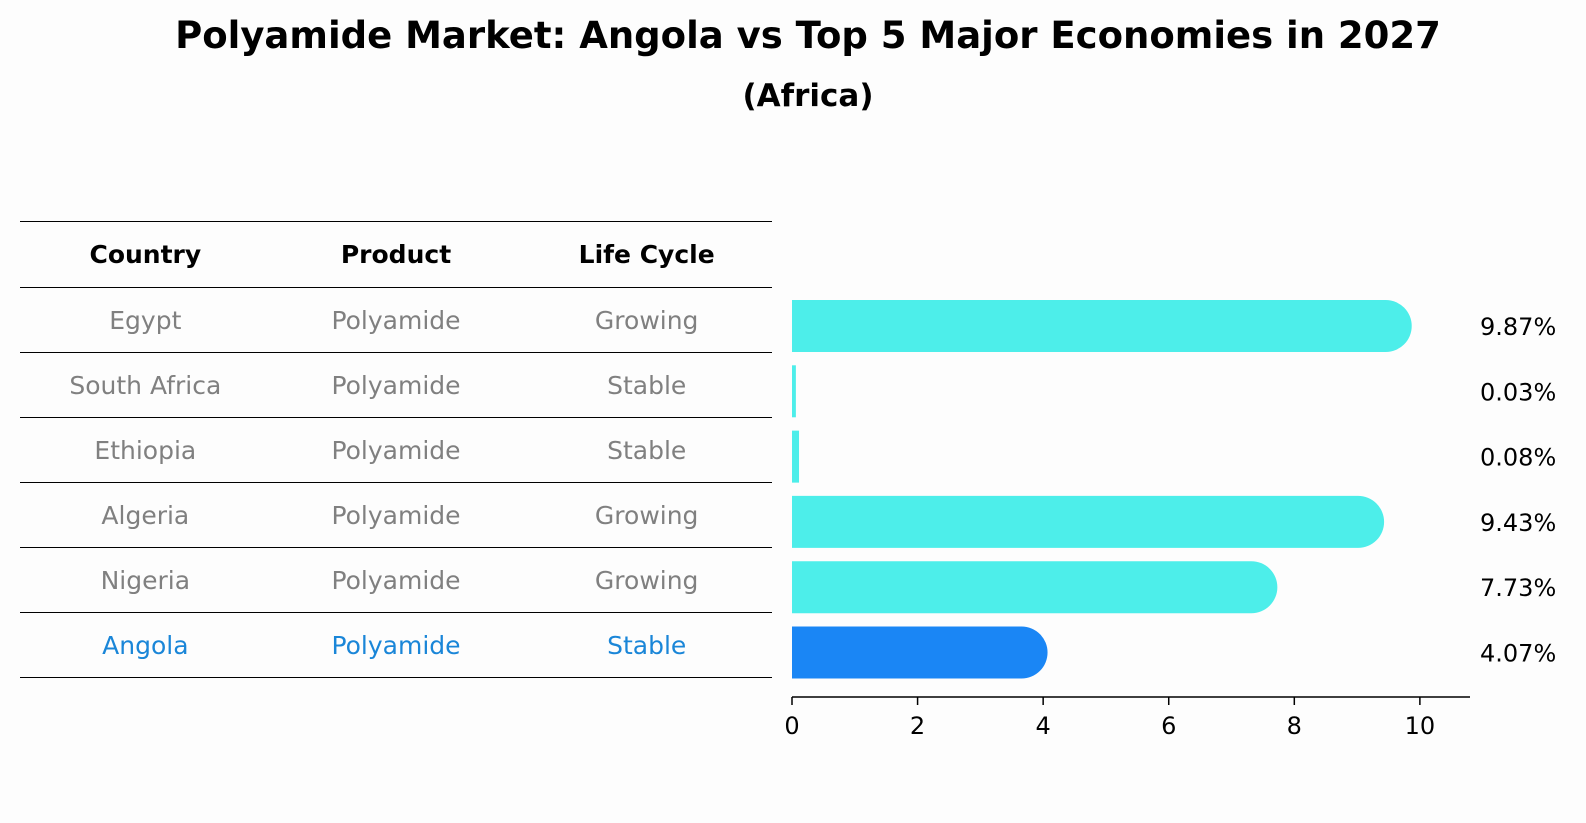 The image size is (1586, 823). Describe the element at coordinates (1168, 726) in the screenshot. I see `x-tick-label: 6` at that location.